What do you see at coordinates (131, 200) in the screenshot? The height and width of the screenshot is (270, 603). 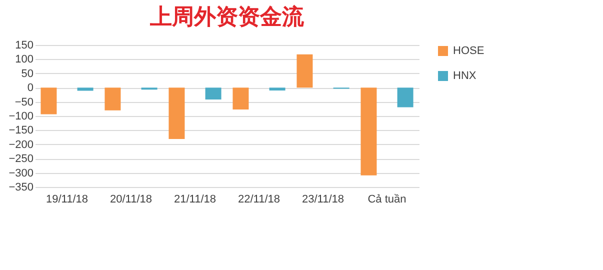 I see `x-tick-label: 20/11/18` at bounding box center [131, 200].